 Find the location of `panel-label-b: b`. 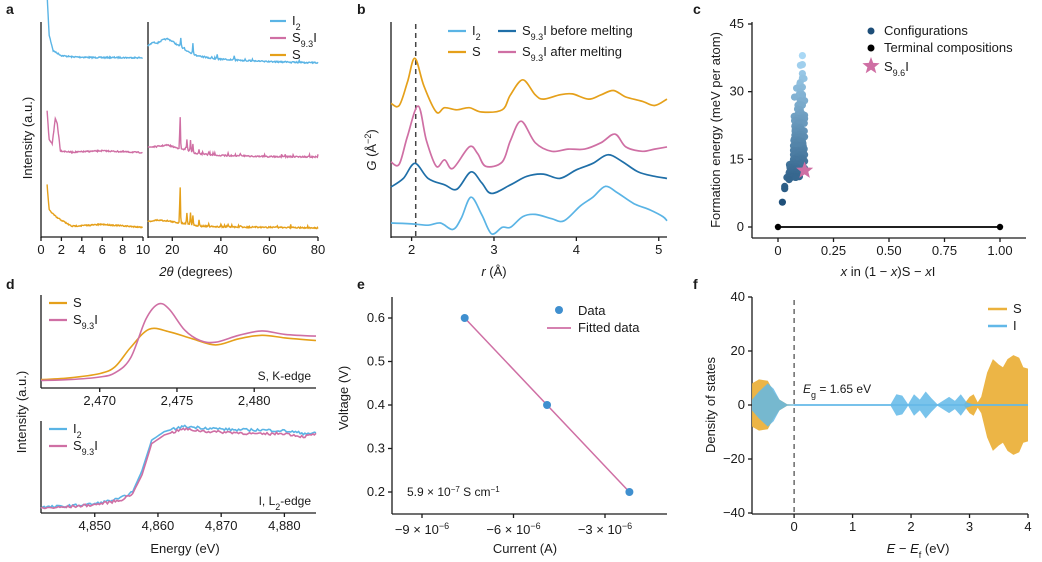

panel-label-b: b is located at coordinates (361, 9).